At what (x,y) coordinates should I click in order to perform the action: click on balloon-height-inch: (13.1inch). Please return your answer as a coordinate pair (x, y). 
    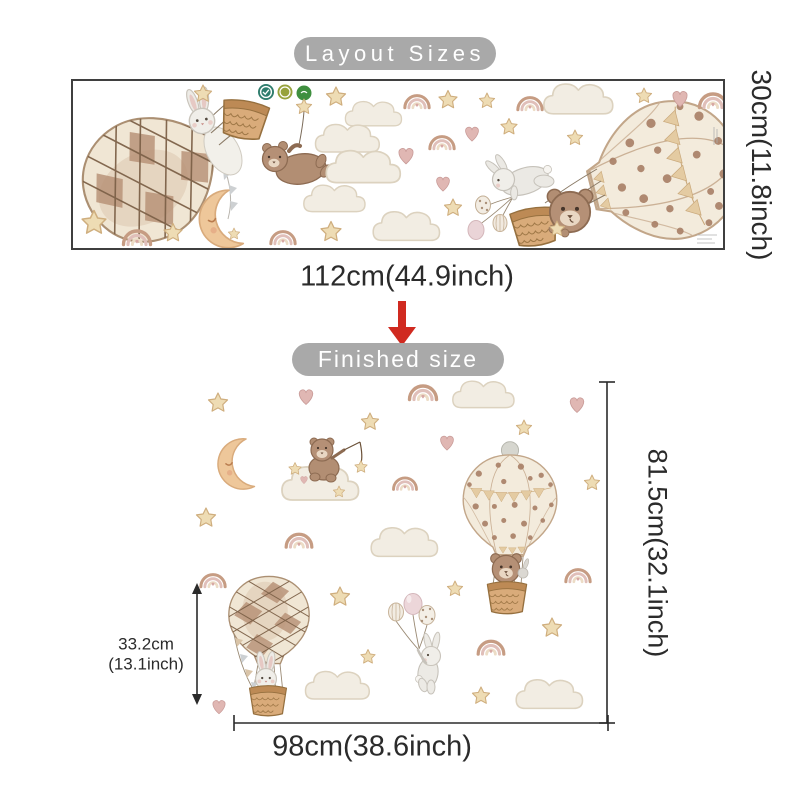
    Looking at the image, I should click on (146, 663).